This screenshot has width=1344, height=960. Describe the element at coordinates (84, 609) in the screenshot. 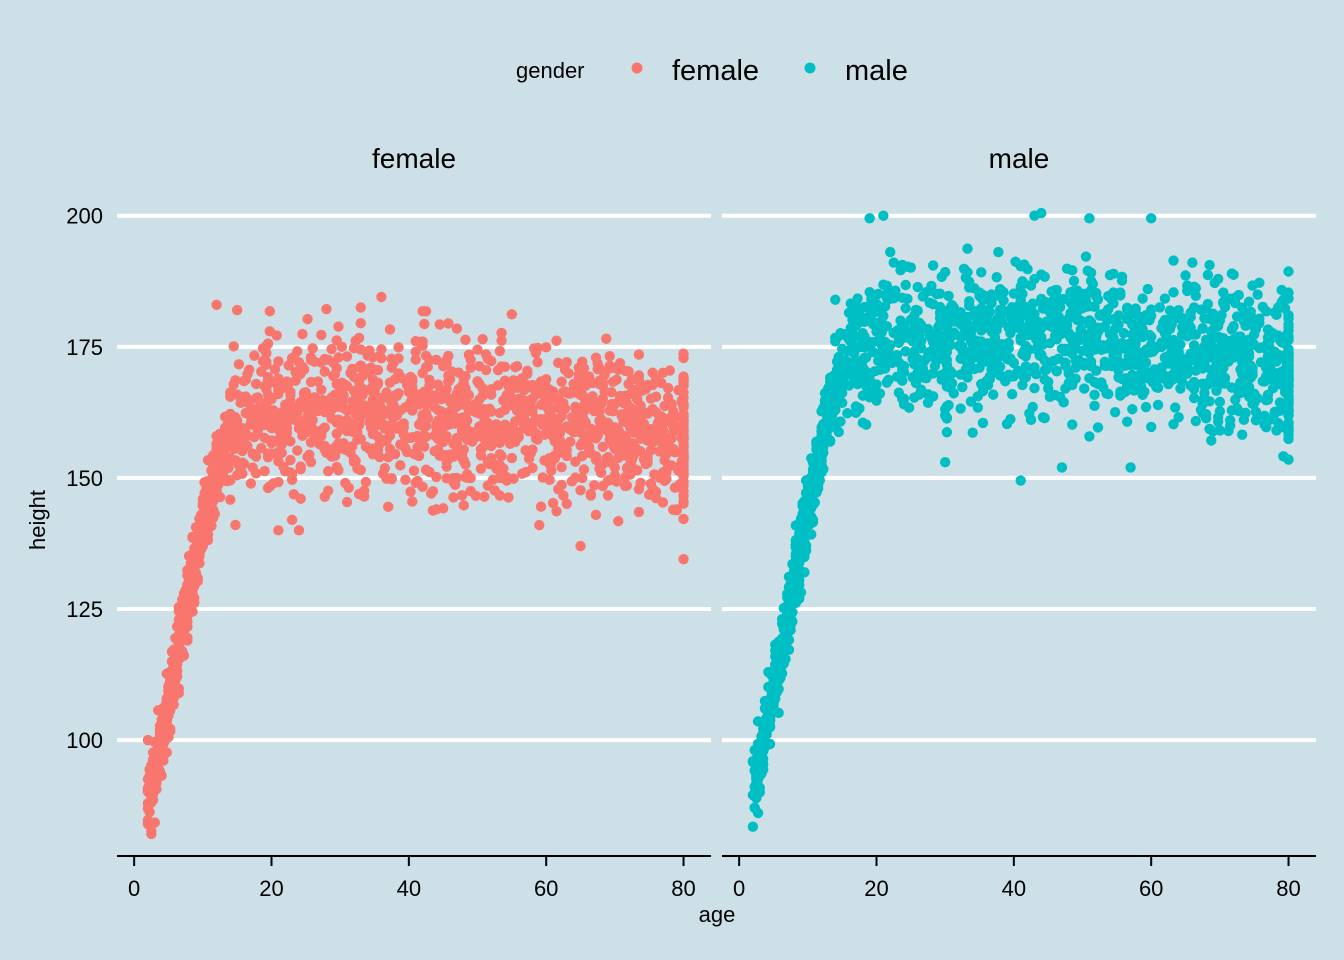

I see `y-tick-label: 125` at that location.